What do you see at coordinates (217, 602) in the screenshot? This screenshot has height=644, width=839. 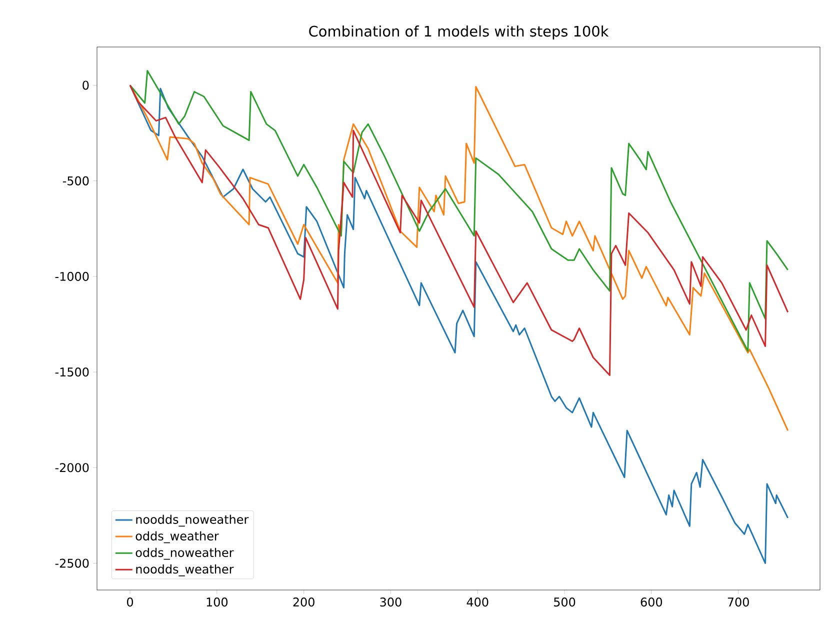 I see `x-tick-label: 100` at bounding box center [217, 602].